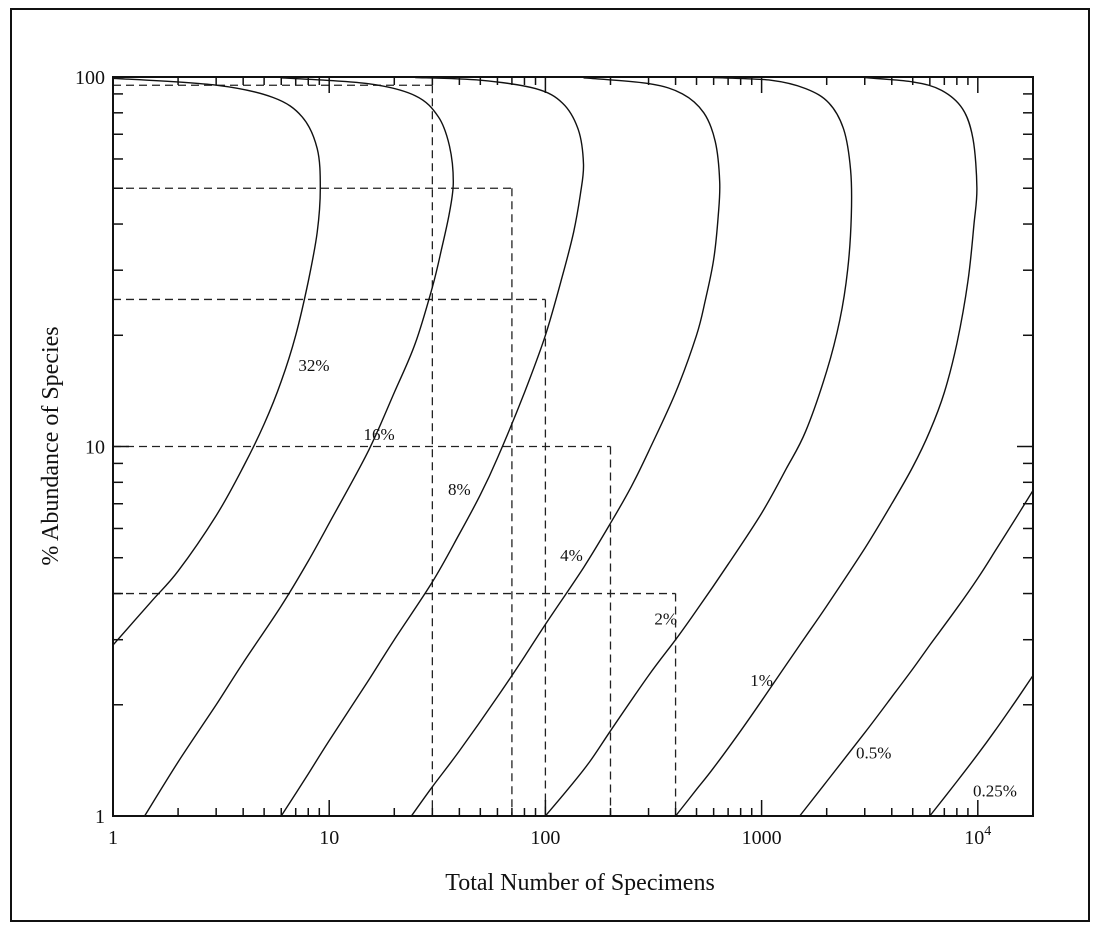  Describe the element at coordinates (761, 680) in the screenshot. I see `curve-label-1pct: 1%` at that location.